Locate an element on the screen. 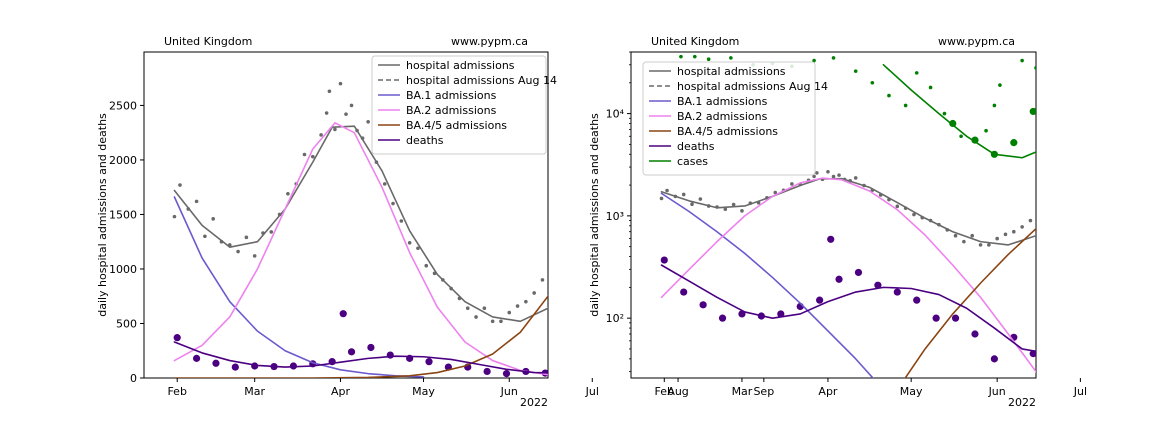  x-axis-year-label: 2022 is located at coordinates (1022, 402).